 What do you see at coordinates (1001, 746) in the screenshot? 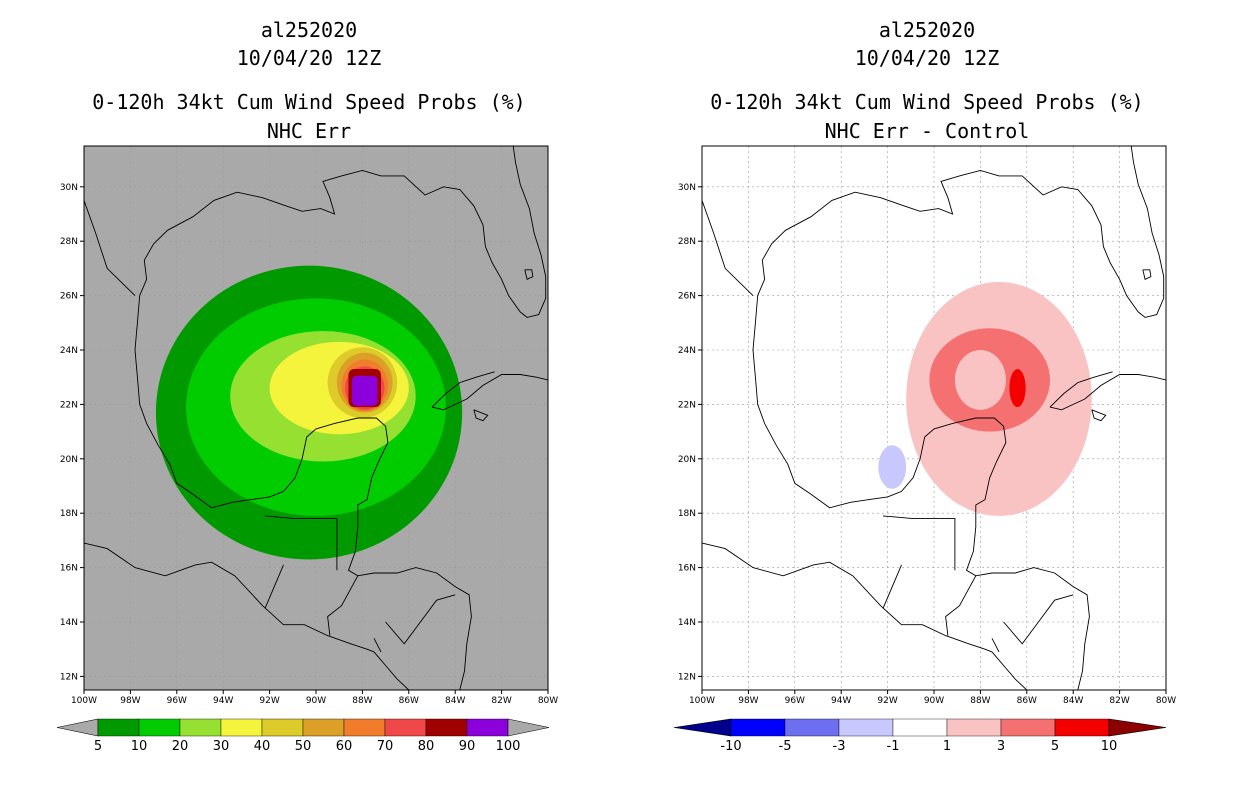
I see `colorbar-label: 3` at bounding box center [1001, 746].